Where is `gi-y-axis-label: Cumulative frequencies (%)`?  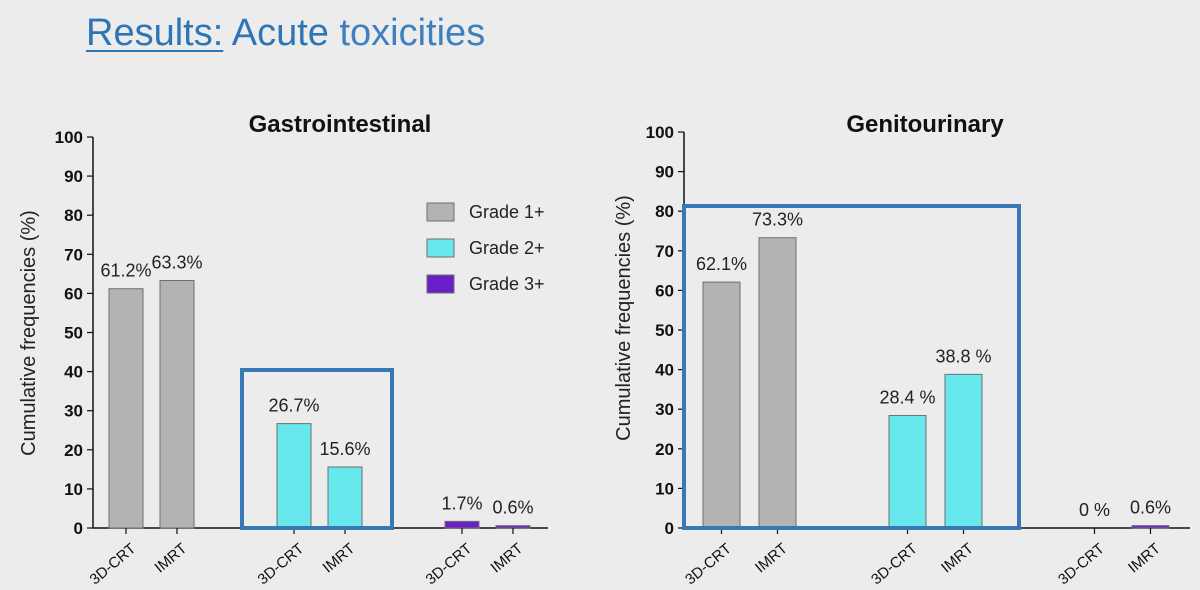 gi-y-axis-label: Cumulative frequencies (%) is located at coordinates (29, 333).